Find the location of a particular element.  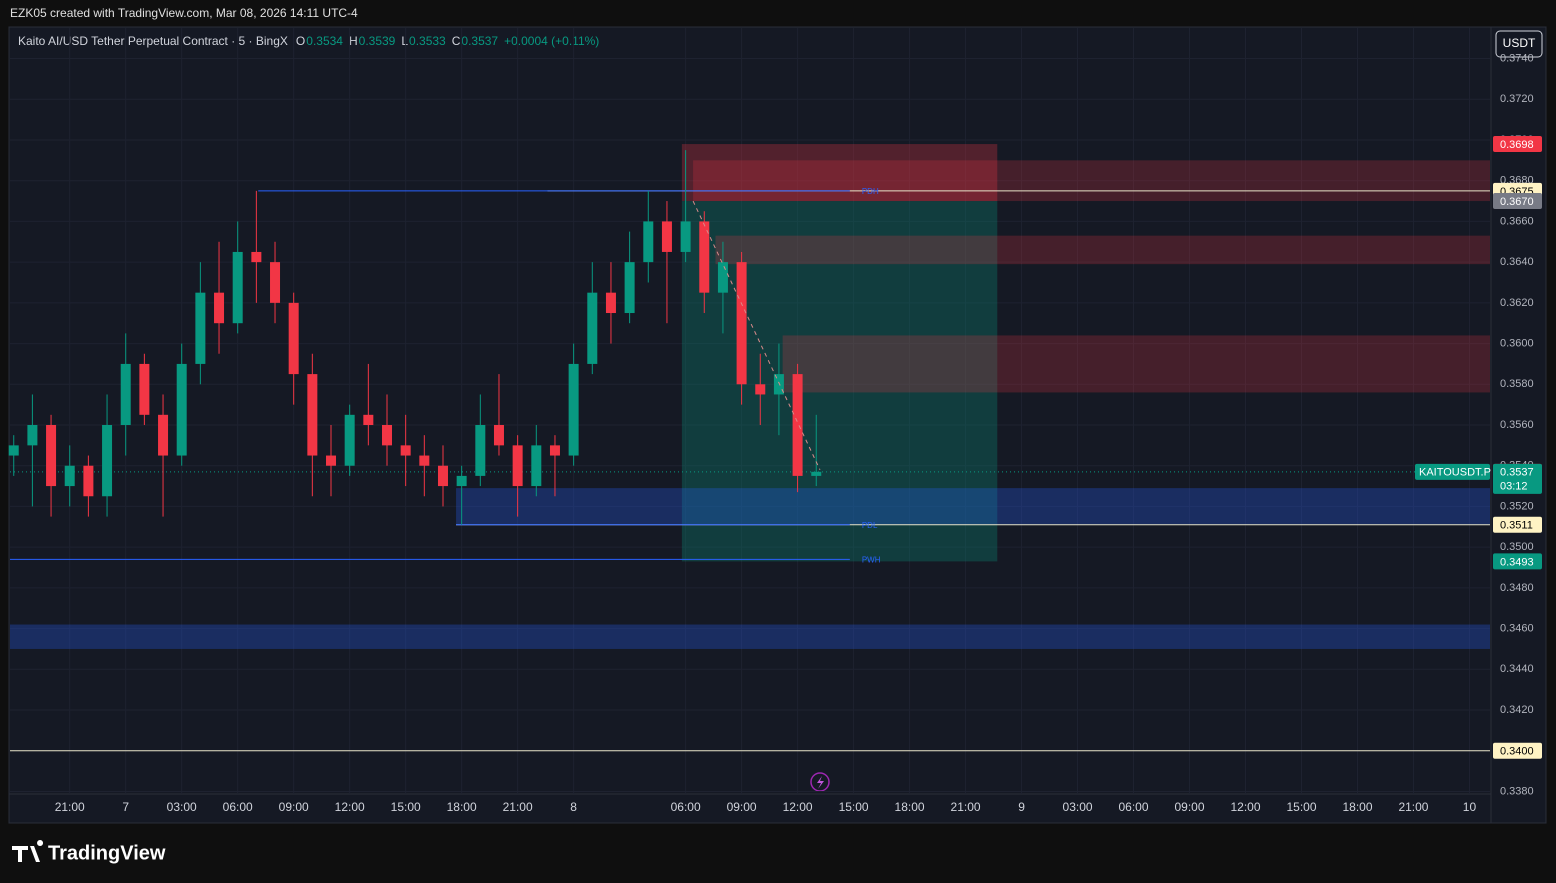

currency-button is located at coordinates (1519, 44).